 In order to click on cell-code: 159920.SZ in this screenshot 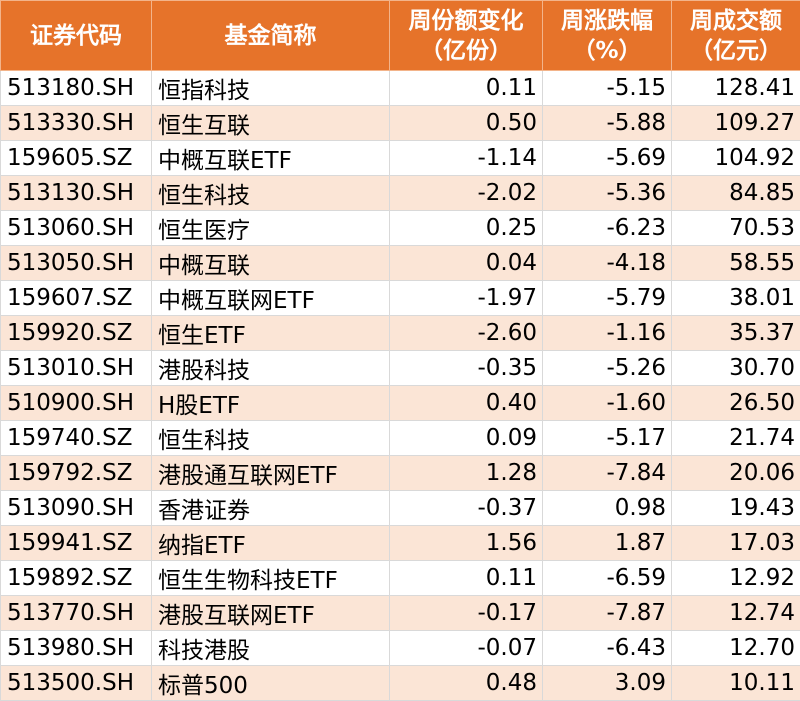, I will do `click(76, 333)`.